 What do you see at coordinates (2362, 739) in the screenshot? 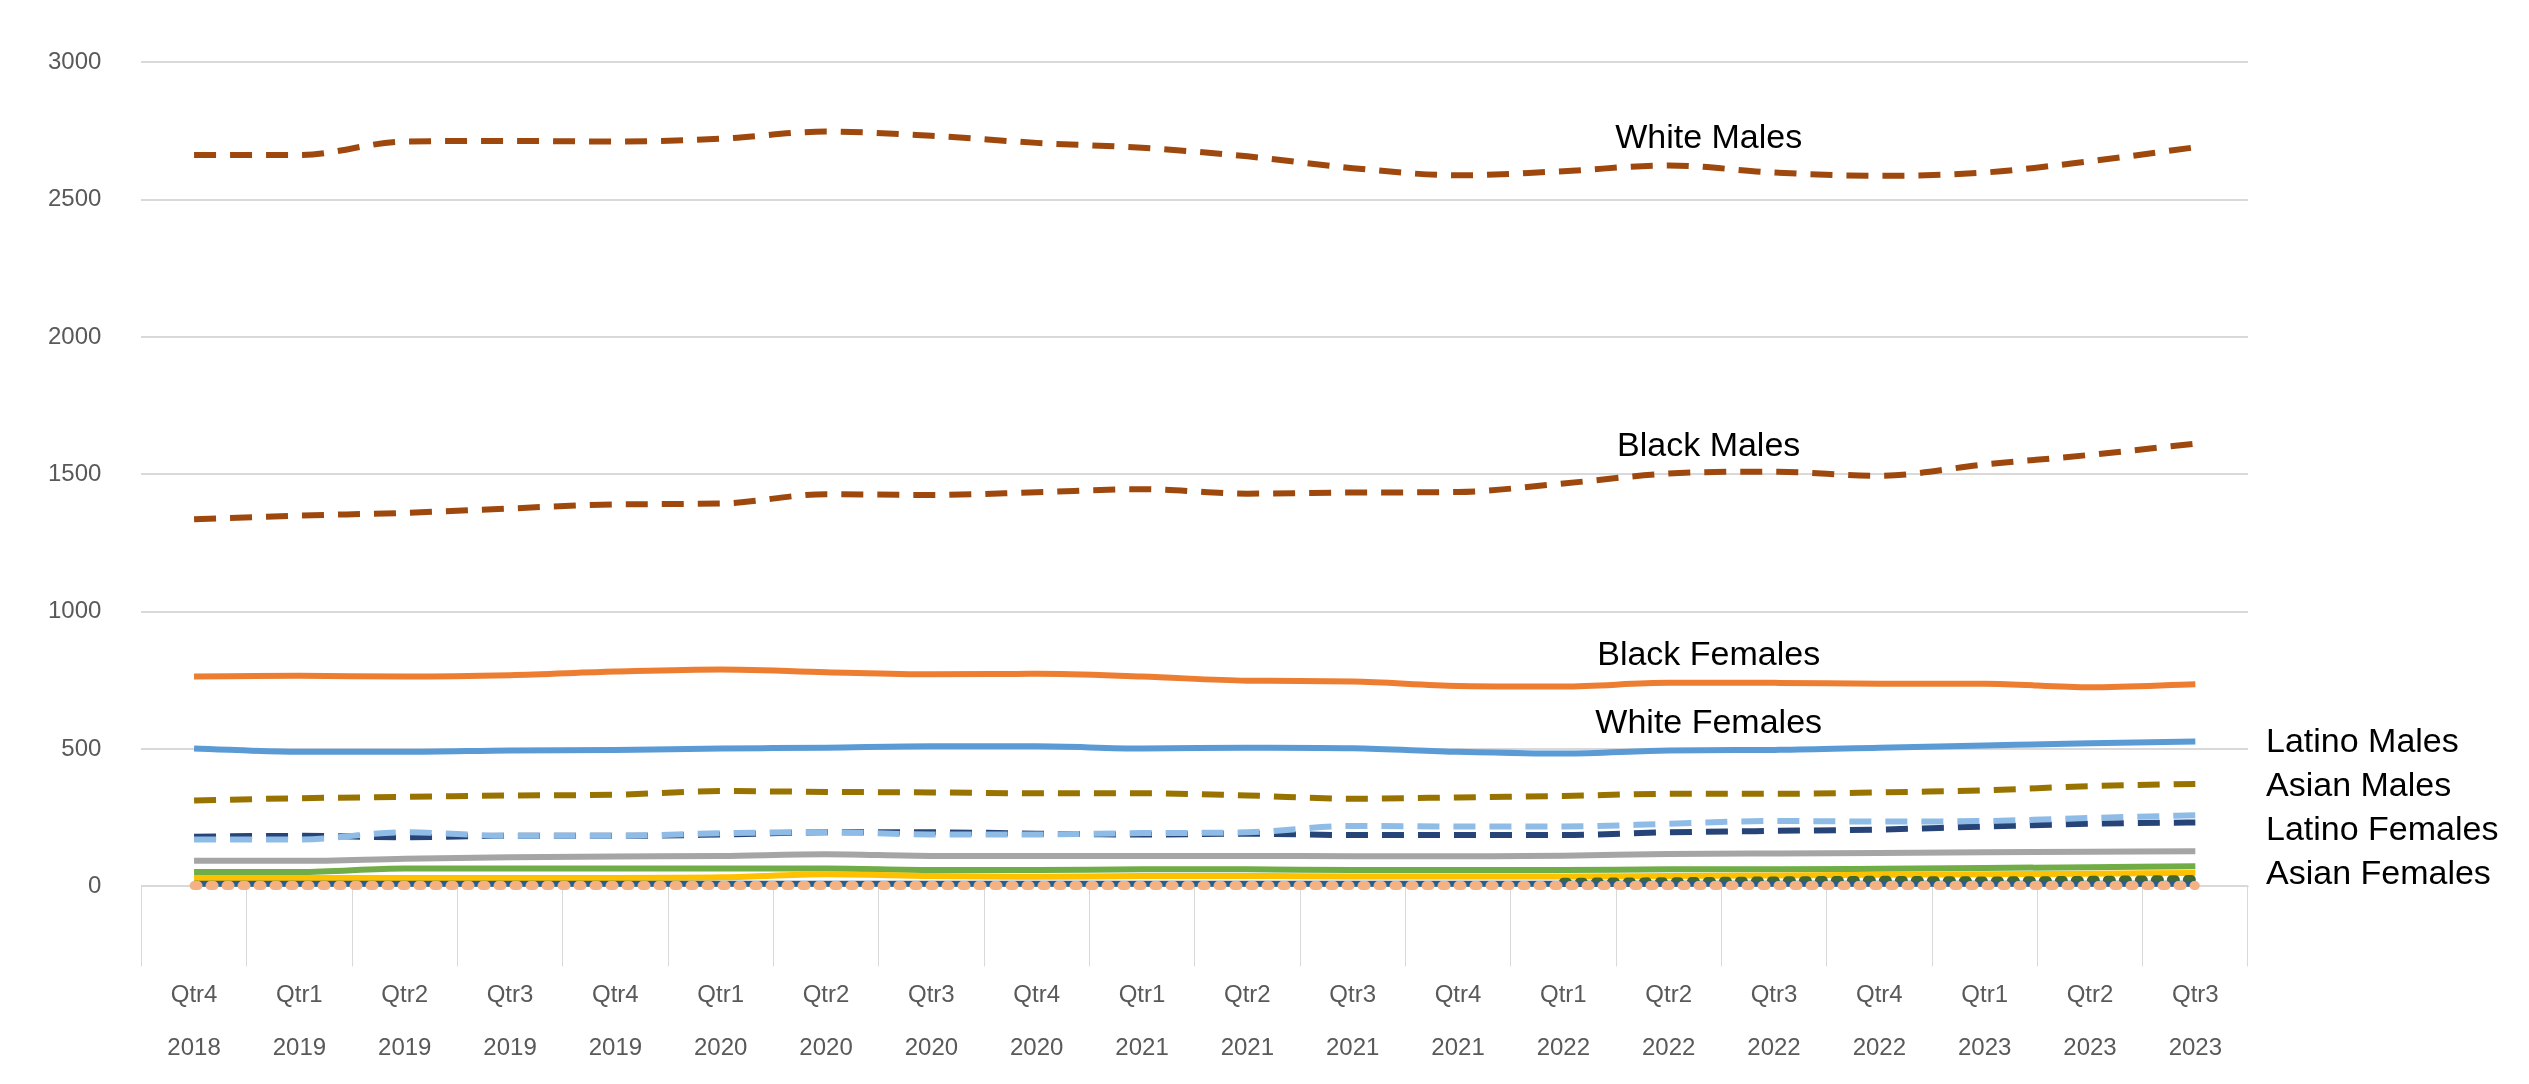
I see `text: Latino Males` at bounding box center [2362, 739].